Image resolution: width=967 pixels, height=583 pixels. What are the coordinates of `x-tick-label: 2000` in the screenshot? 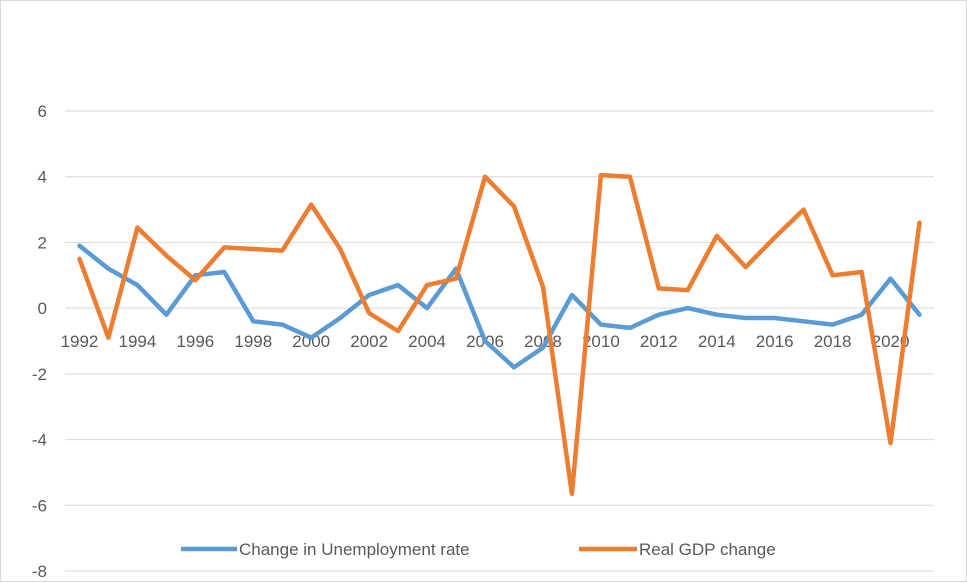 It's located at (311, 341).